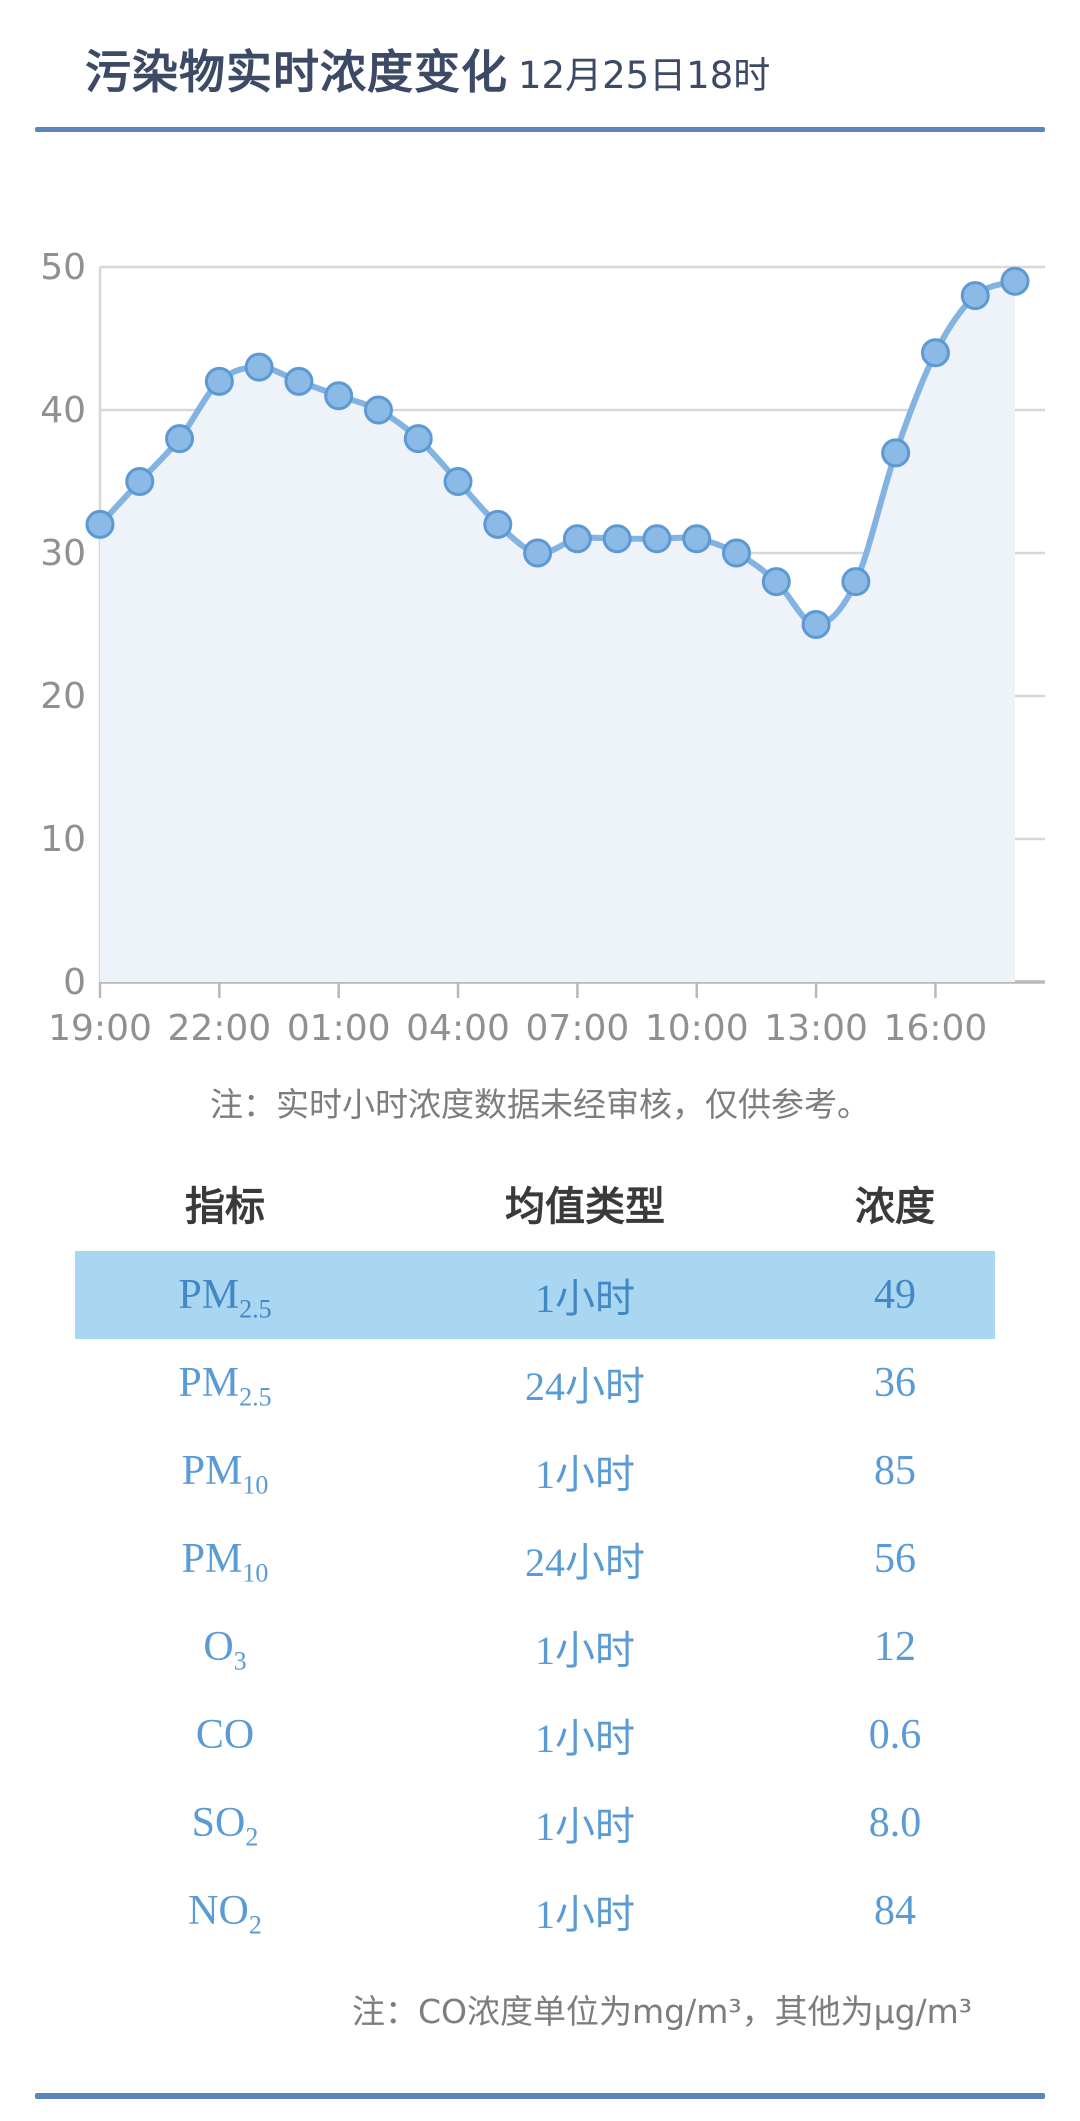 This screenshot has width=1080, height=2121. I want to click on table-row: O3 1小时 12, so click(535, 1647).